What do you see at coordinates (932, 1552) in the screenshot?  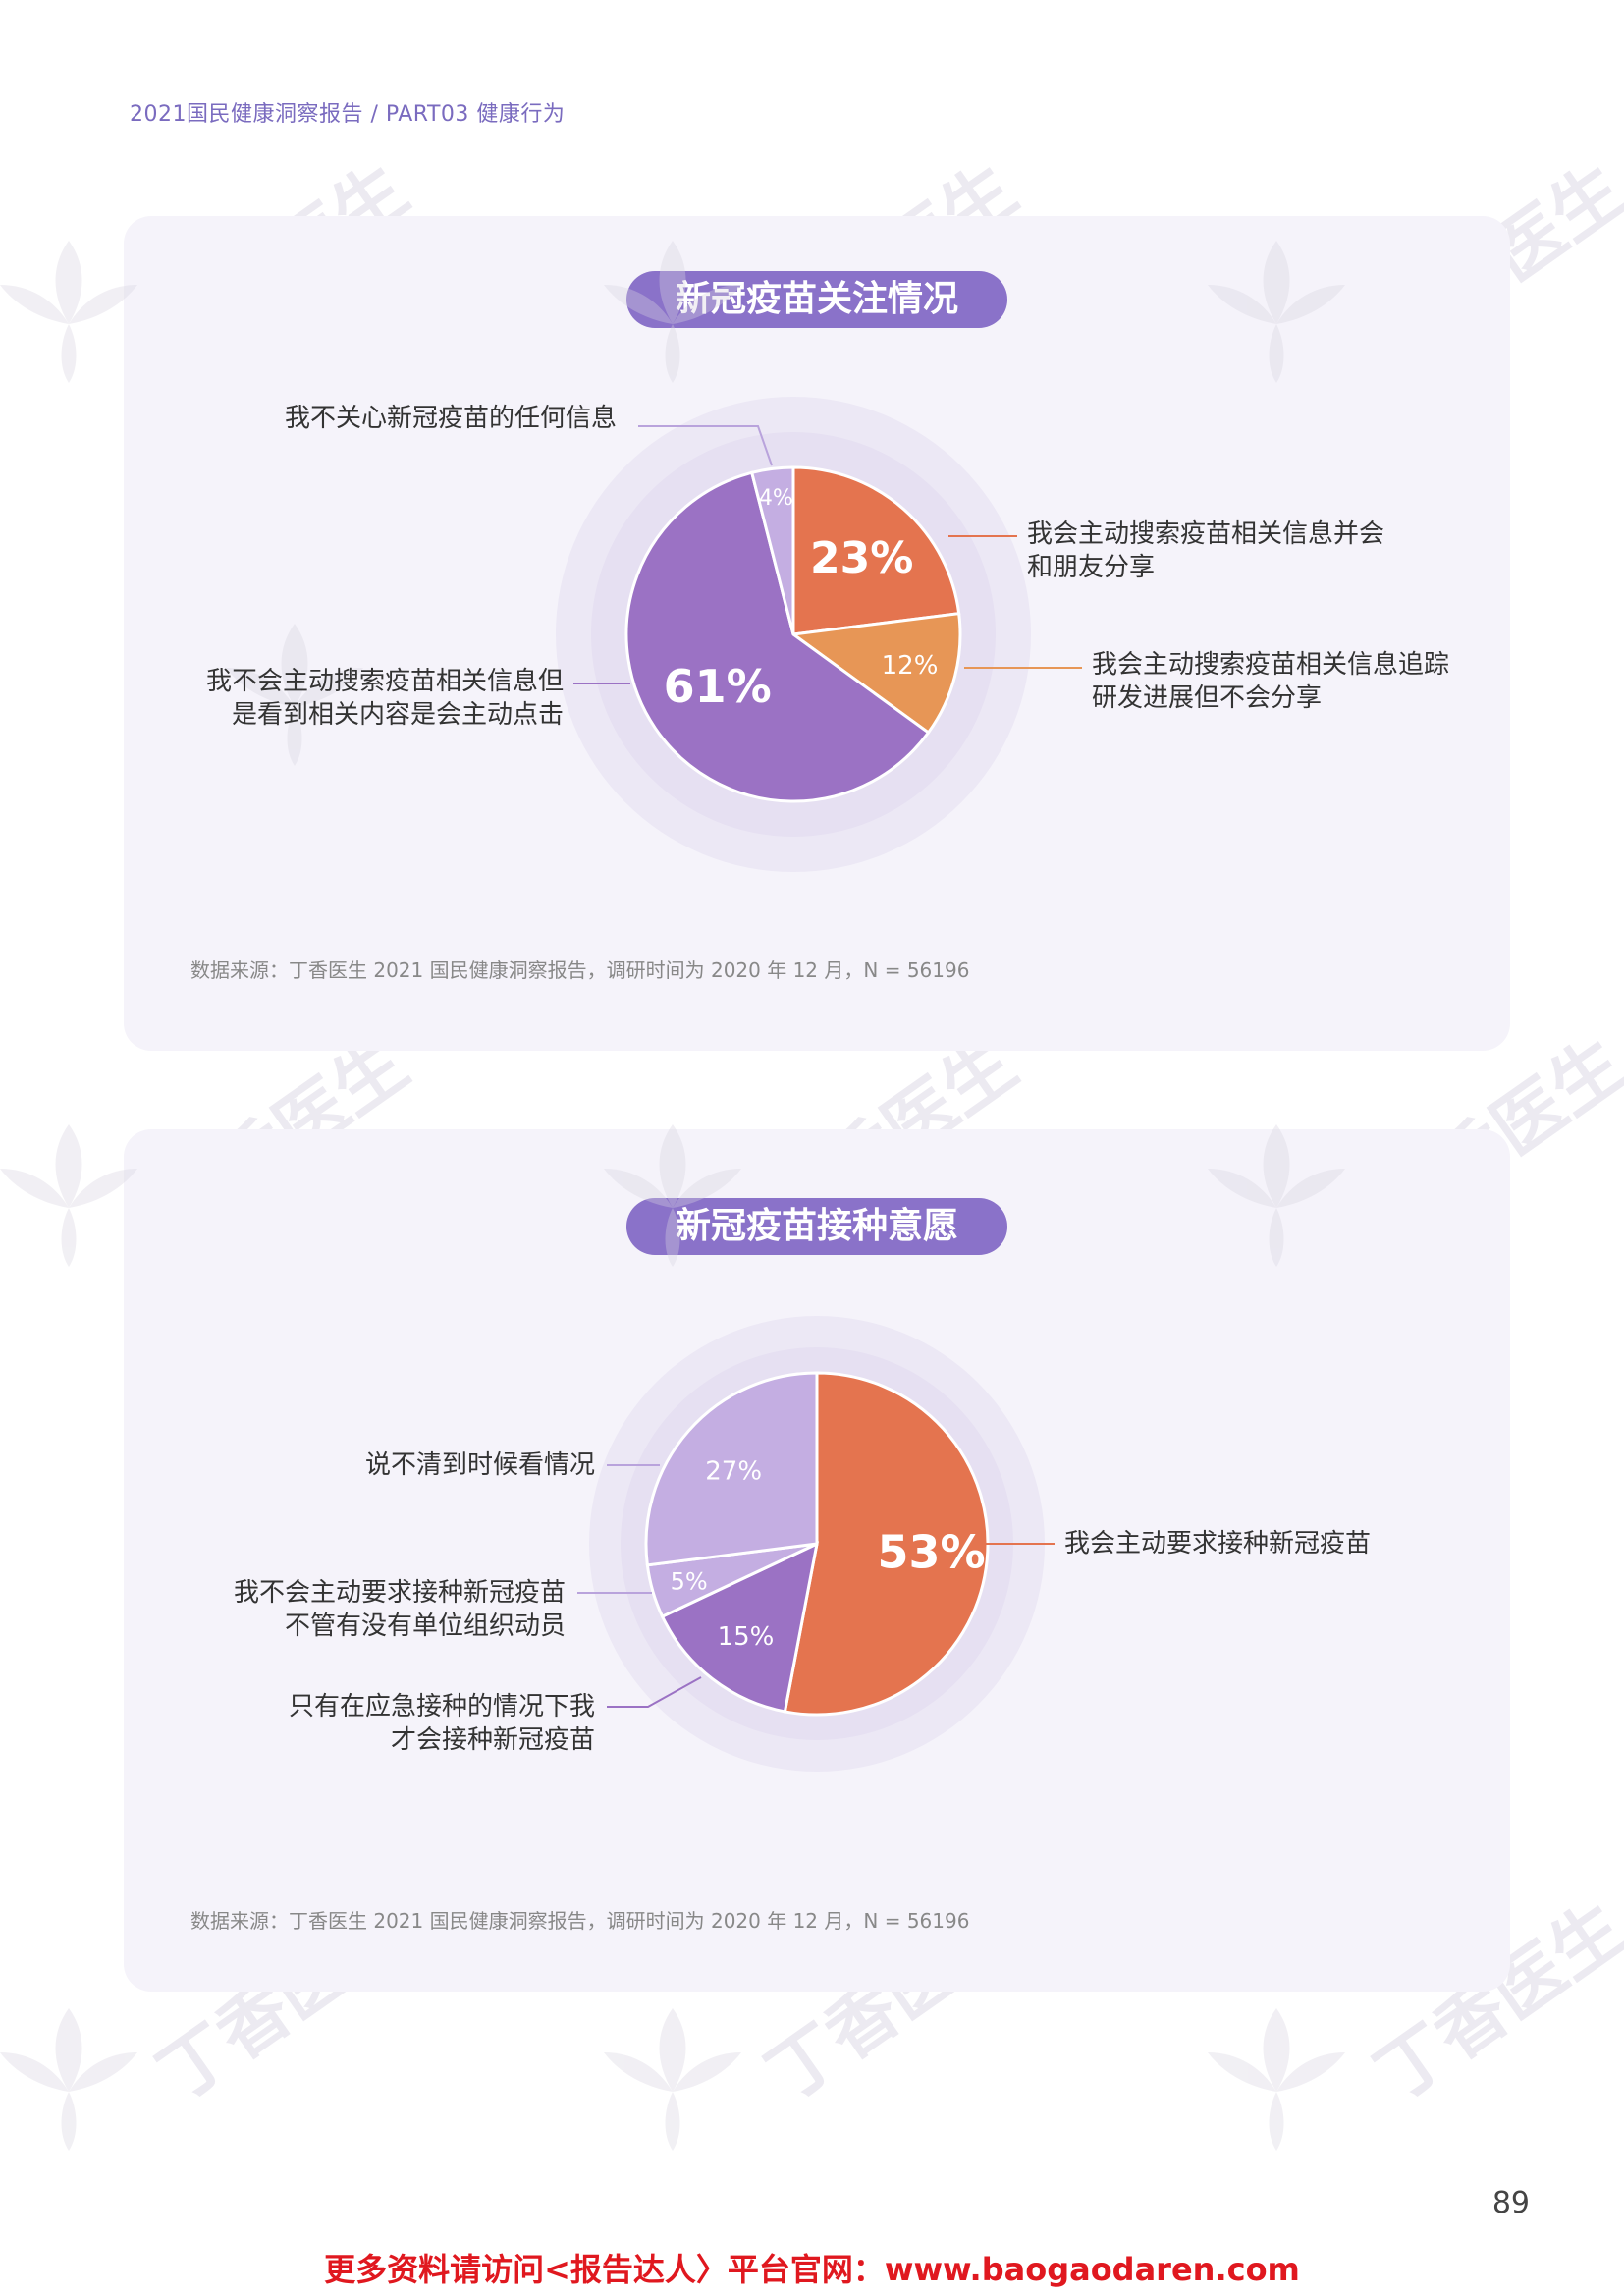 I see `slice-value-label: 53%` at bounding box center [932, 1552].